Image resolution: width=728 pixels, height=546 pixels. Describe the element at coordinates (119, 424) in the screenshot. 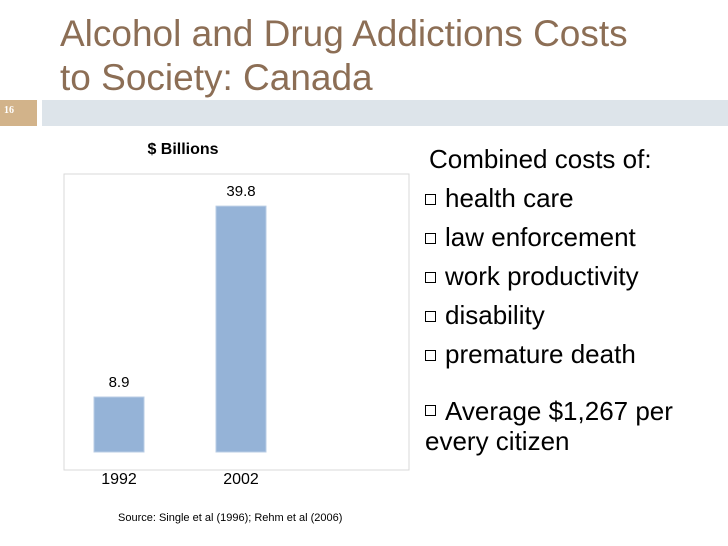

I see `bar-1992` at that location.